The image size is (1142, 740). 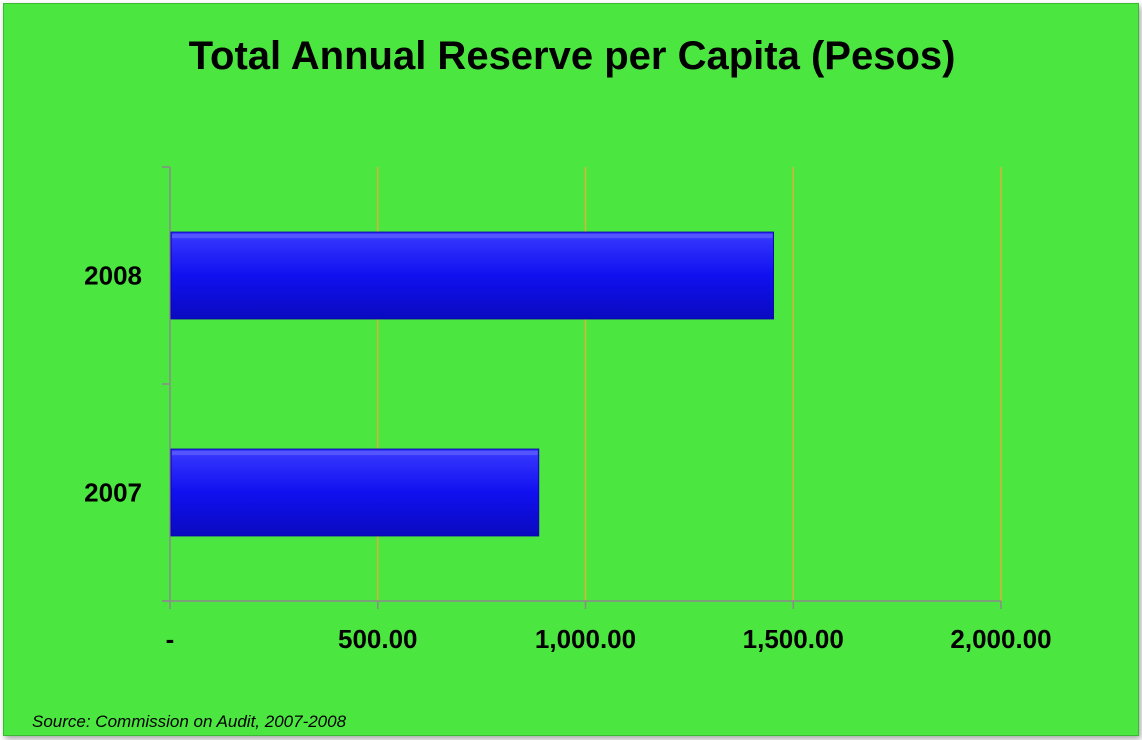 What do you see at coordinates (472, 236) in the screenshot?
I see `bar-highlight-2008` at bounding box center [472, 236].